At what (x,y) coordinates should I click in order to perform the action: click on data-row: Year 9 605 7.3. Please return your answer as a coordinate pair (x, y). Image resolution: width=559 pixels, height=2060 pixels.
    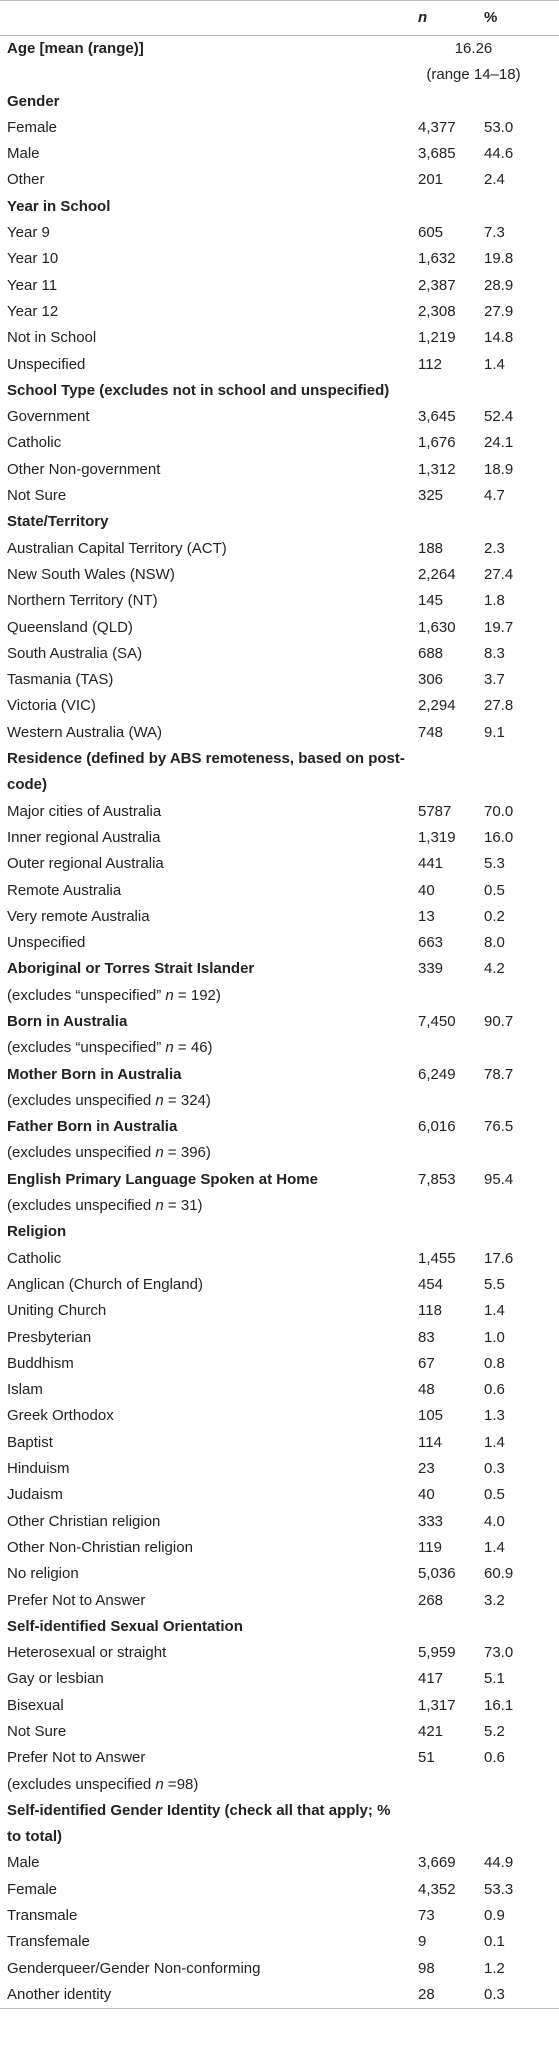
    Looking at the image, I should click on (279, 233).